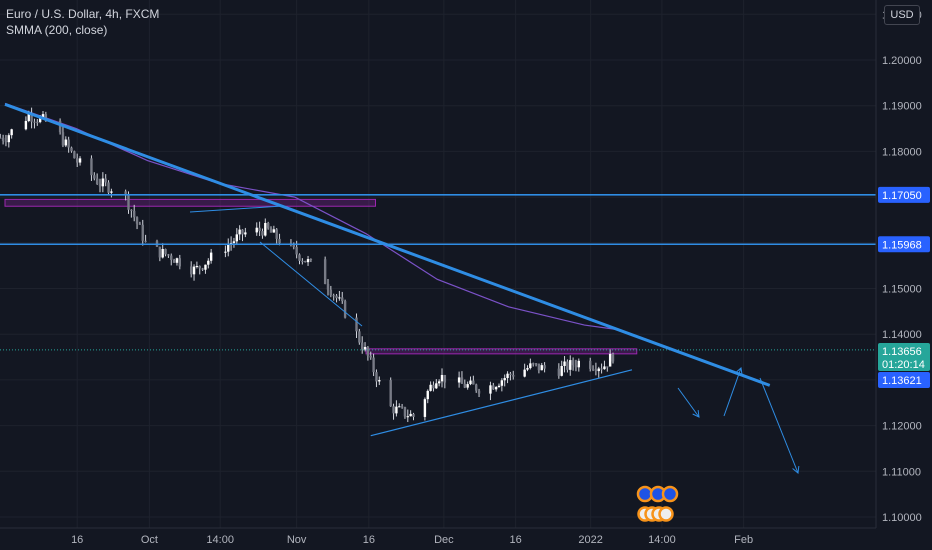  Describe the element at coordinates (902, 15) in the screenshot. I see `currency-button: USD` at that location.